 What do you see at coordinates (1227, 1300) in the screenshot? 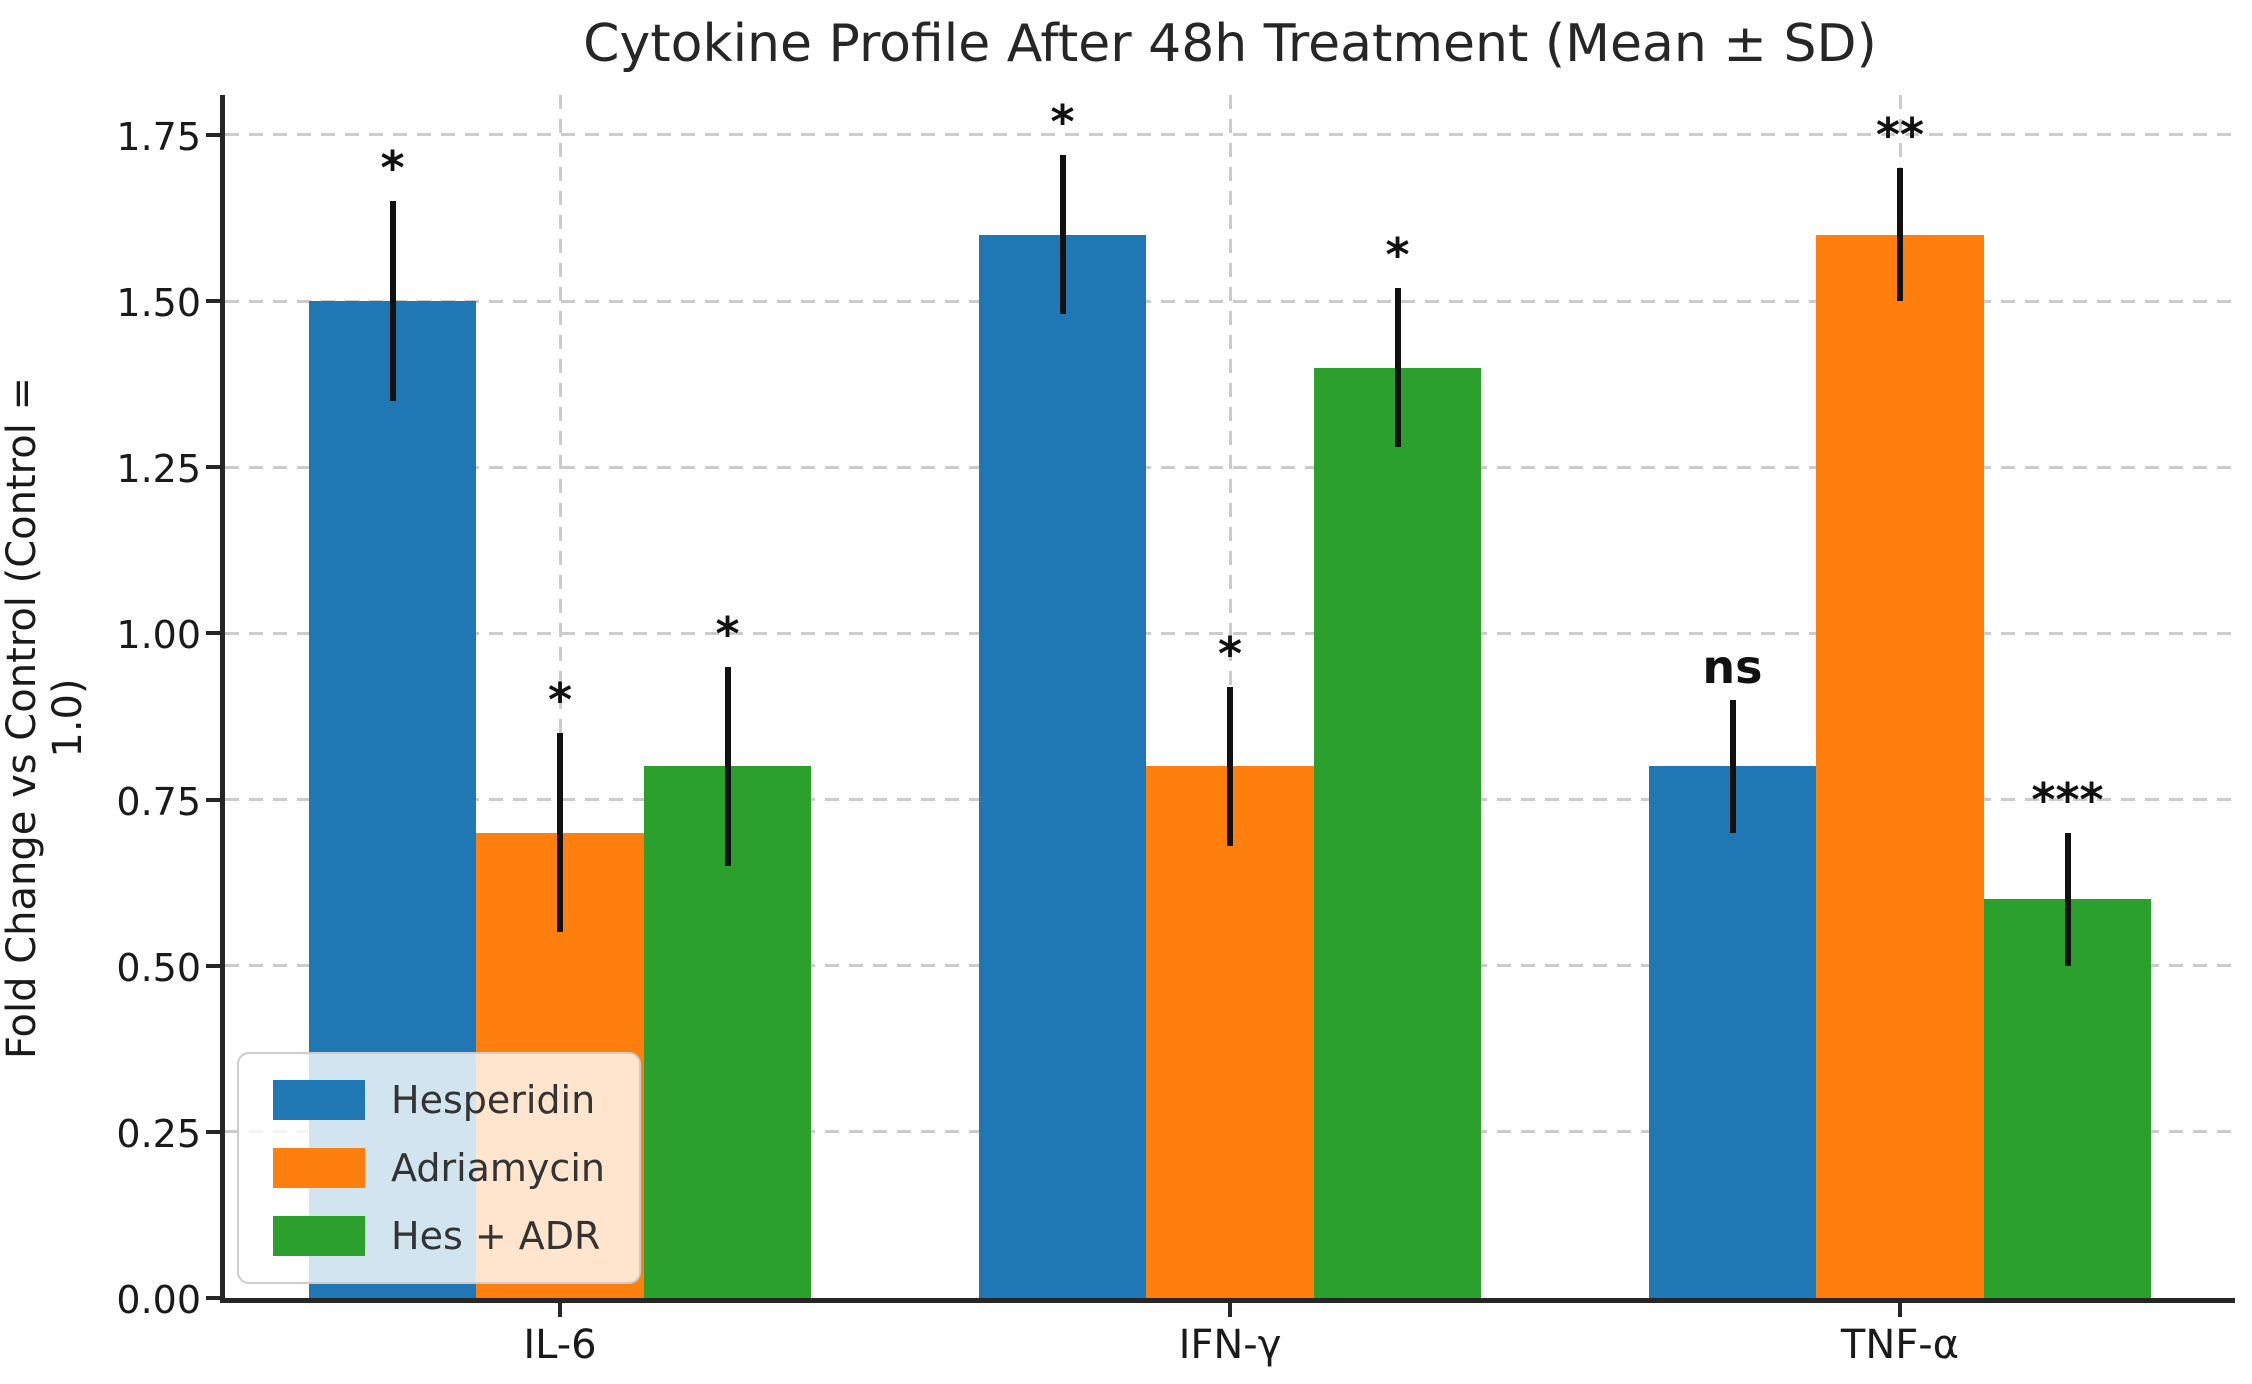
I see `x-axis-spine` at bounding box center [1227, 1300].